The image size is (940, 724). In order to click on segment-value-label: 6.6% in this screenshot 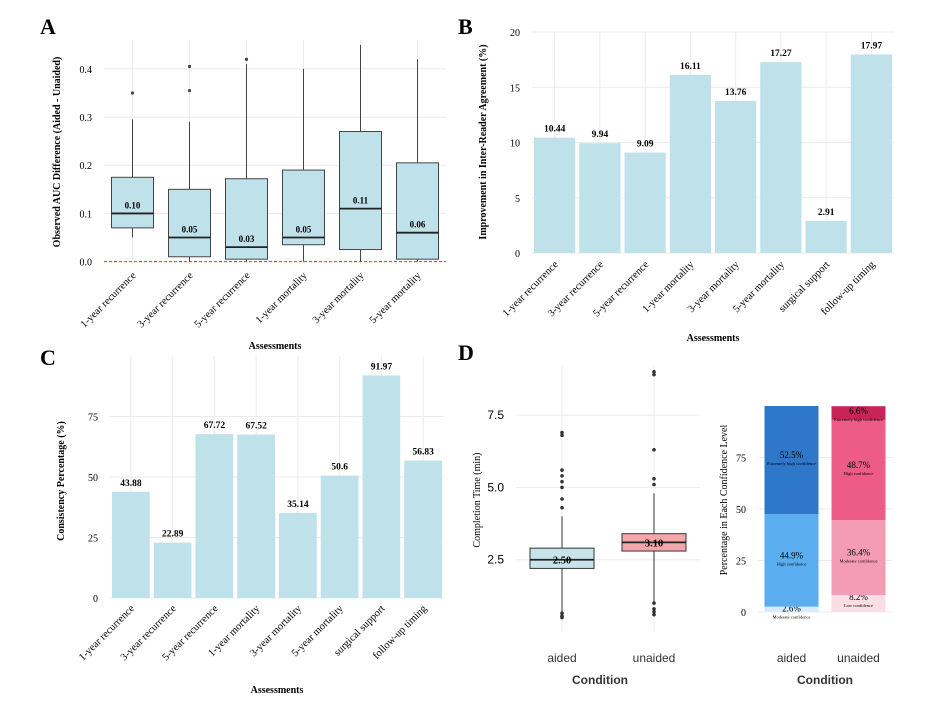, I will do `click(858, 411)`.